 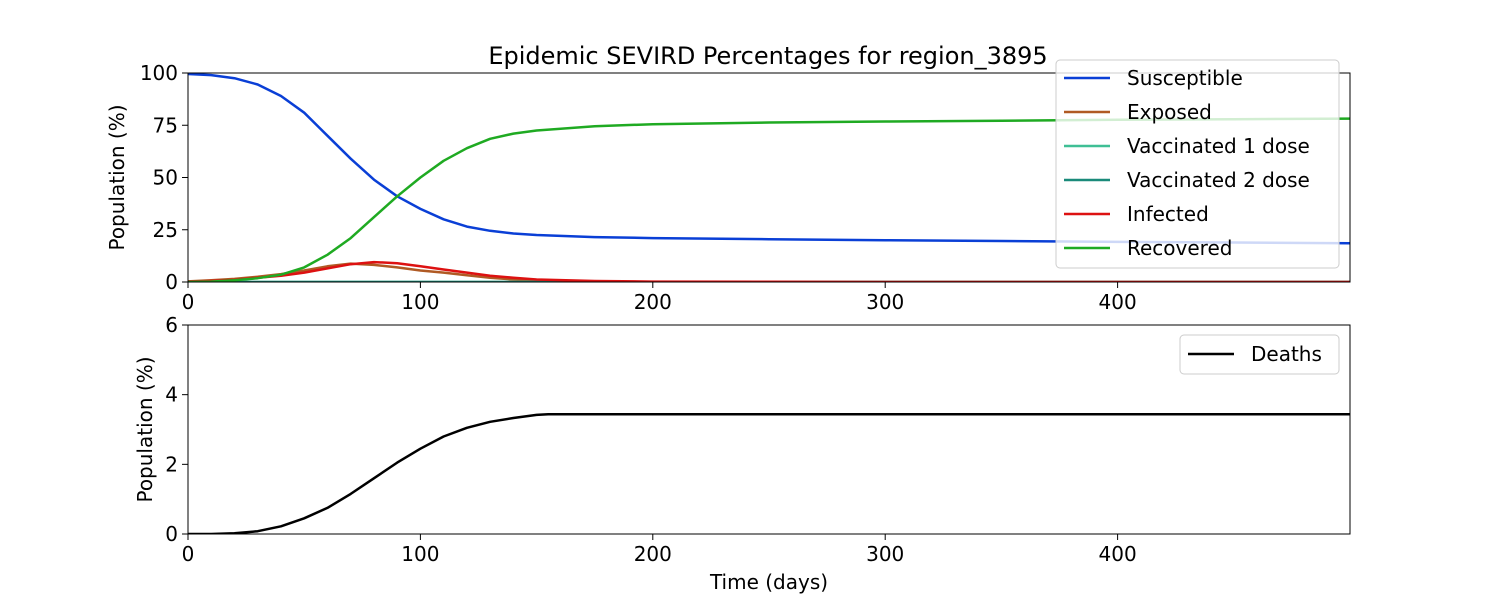 What do you see at coordinates (171, 464) in the screenshot?
I see `y-tick-label: 2` at bounding box center [171, 464].